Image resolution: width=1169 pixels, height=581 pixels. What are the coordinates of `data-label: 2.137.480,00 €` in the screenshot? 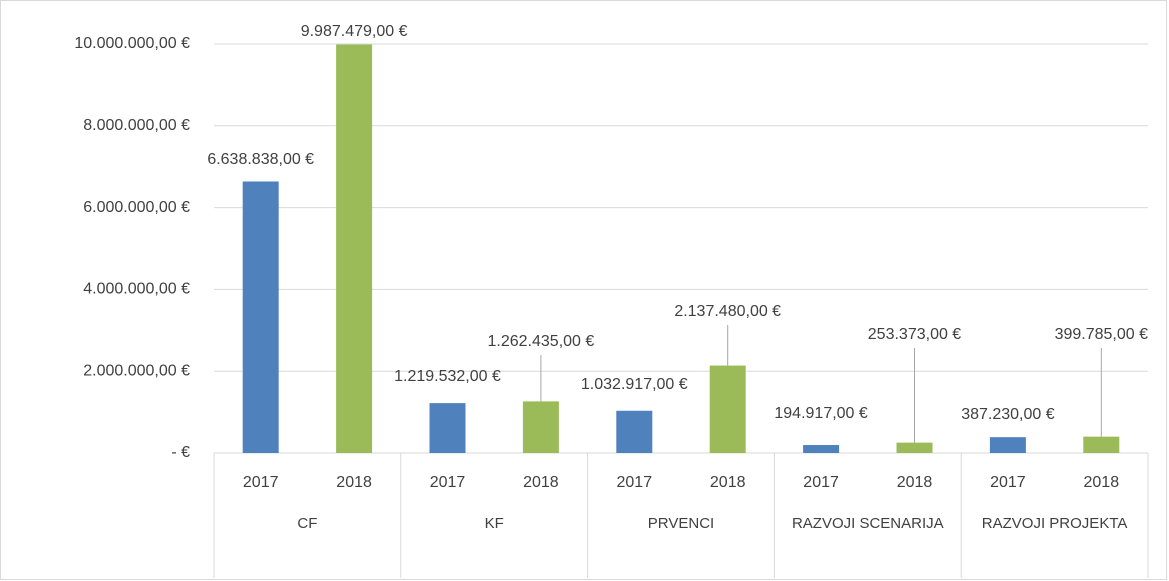 It's located at (727, 311).